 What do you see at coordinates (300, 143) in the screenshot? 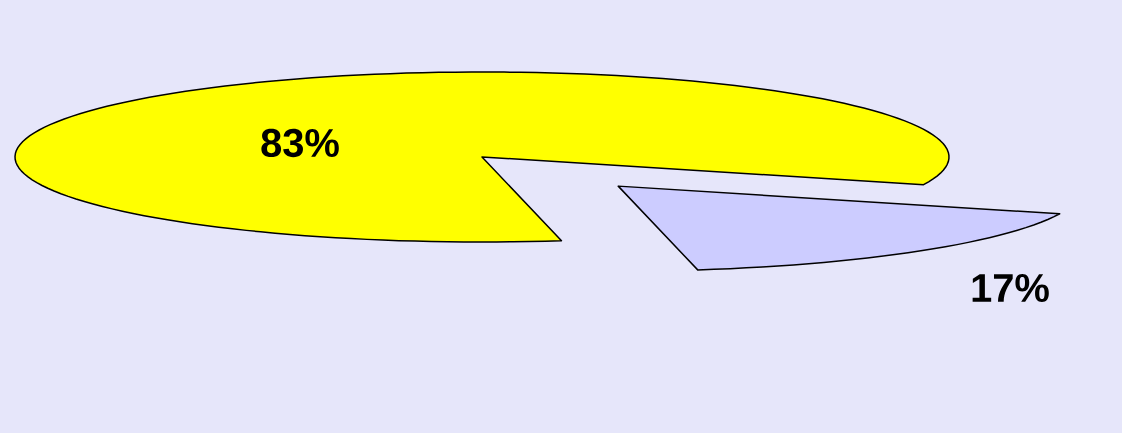
I see `data-label: 83%` at bounding box center [300, 143].